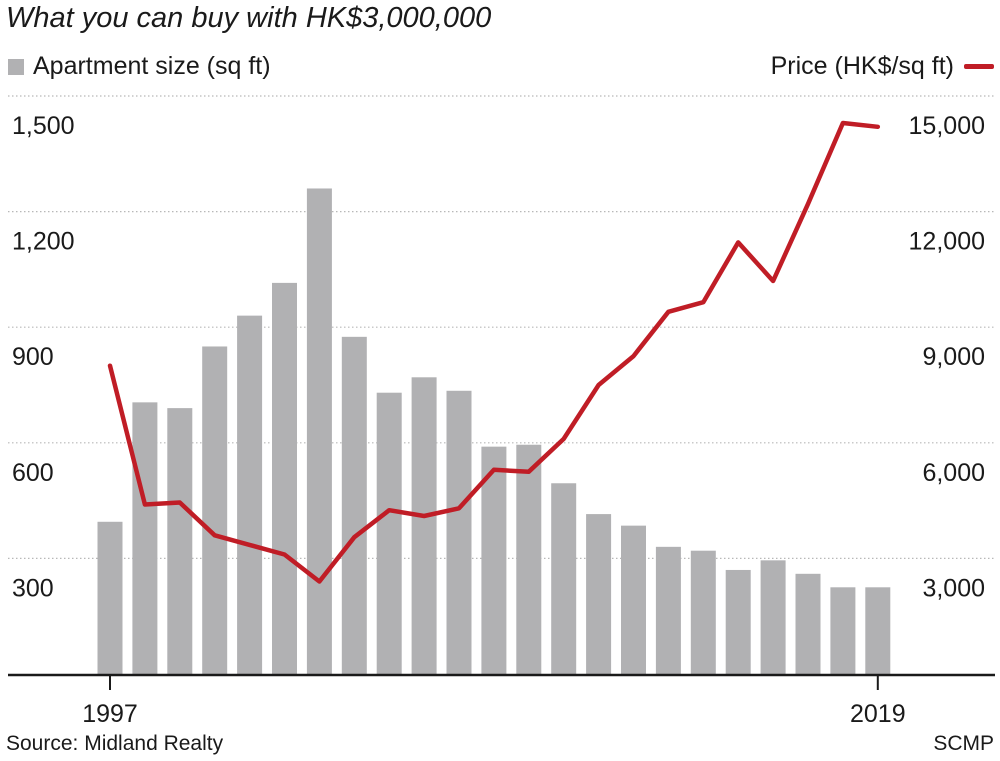 This screenshot has width=1000, height=761. I want to click on right-tick-label: 3,000, so click(953, 588).